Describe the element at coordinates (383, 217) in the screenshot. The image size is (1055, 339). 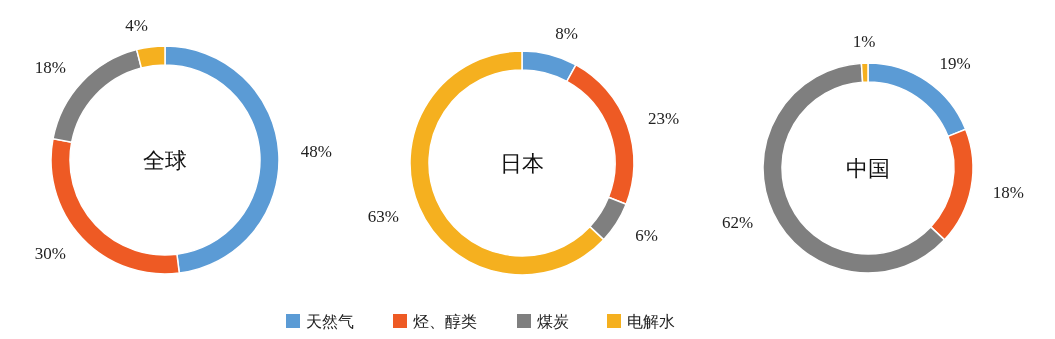
I see `data-label: 63%` at that location.